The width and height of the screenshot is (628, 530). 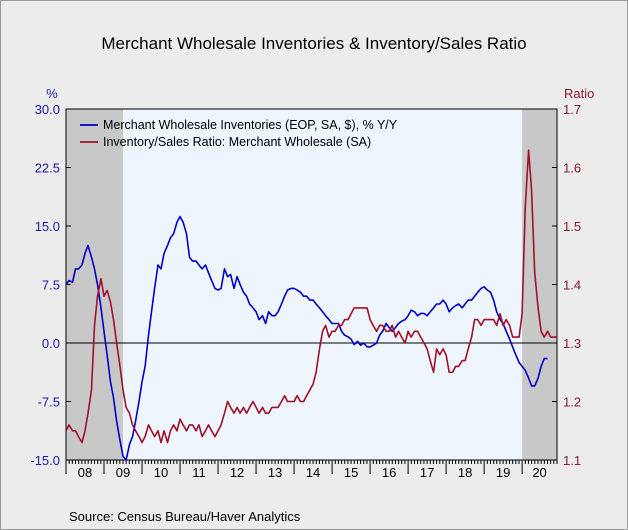 I want to click on x-tick-label: 14, so click(x=313, y=472).